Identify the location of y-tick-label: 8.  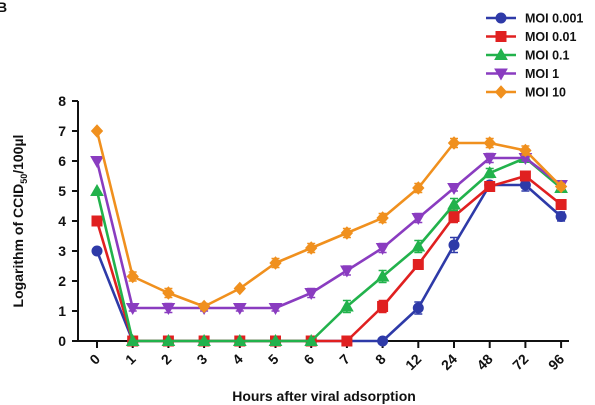
(62, 101).